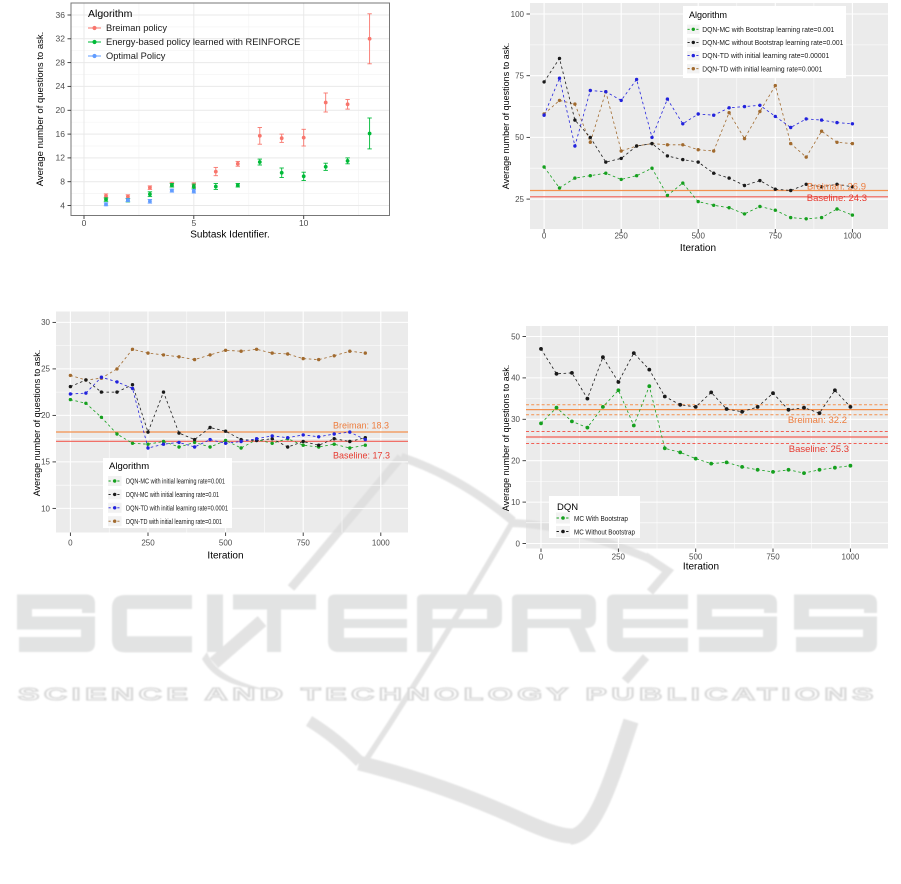 This screenshot has height=884, width=901. What do you see at coordinates (448, 694) in the screenshot?
I see `svg-text:SCIENCE AND TECHNOLOGY PUBLICA: SCIENCE AND TECHNOLOGY PUBLICATIONS` at bounding box center [448, 694].